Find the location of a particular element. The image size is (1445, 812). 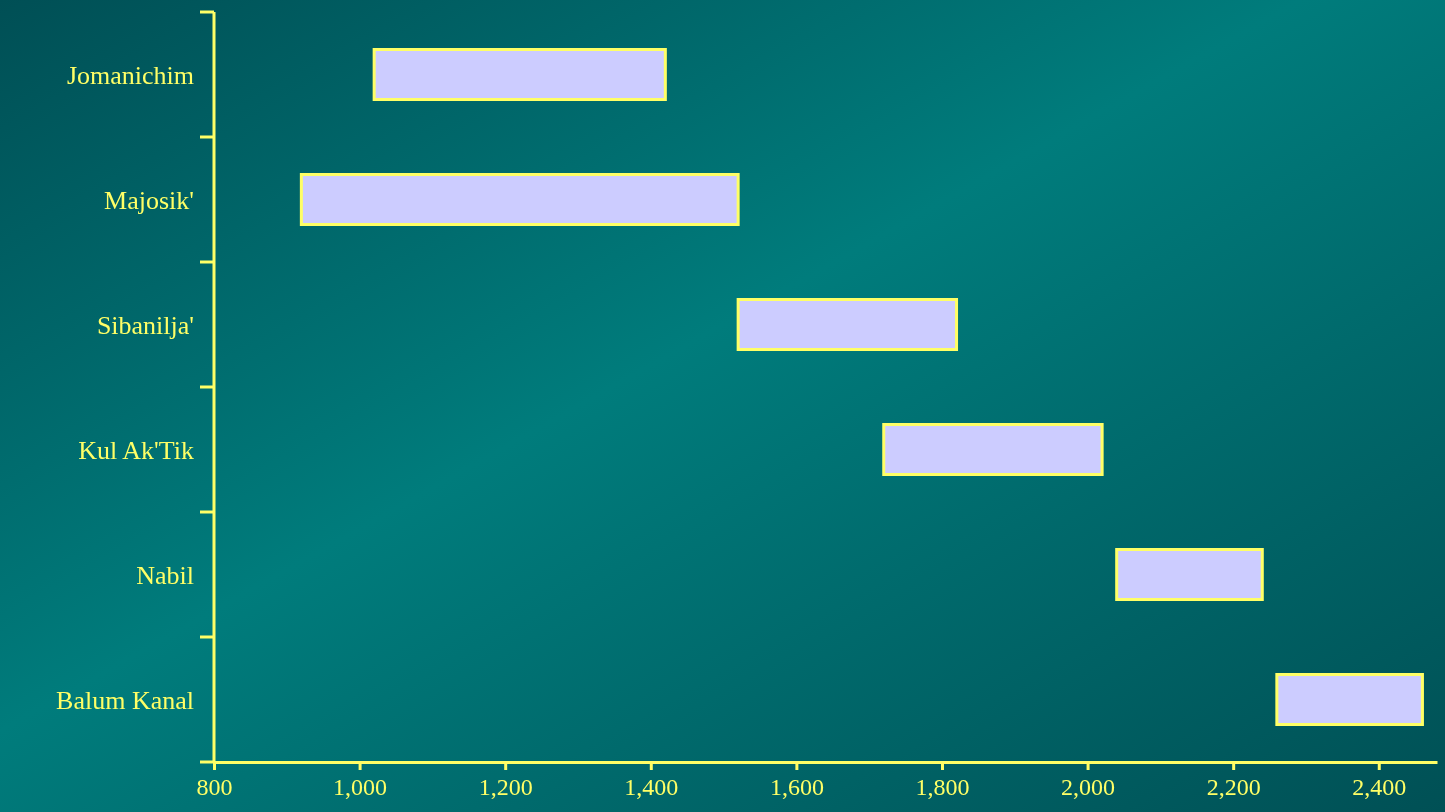

y-tick-label: Majosik' is located at coordinates (149, 200).